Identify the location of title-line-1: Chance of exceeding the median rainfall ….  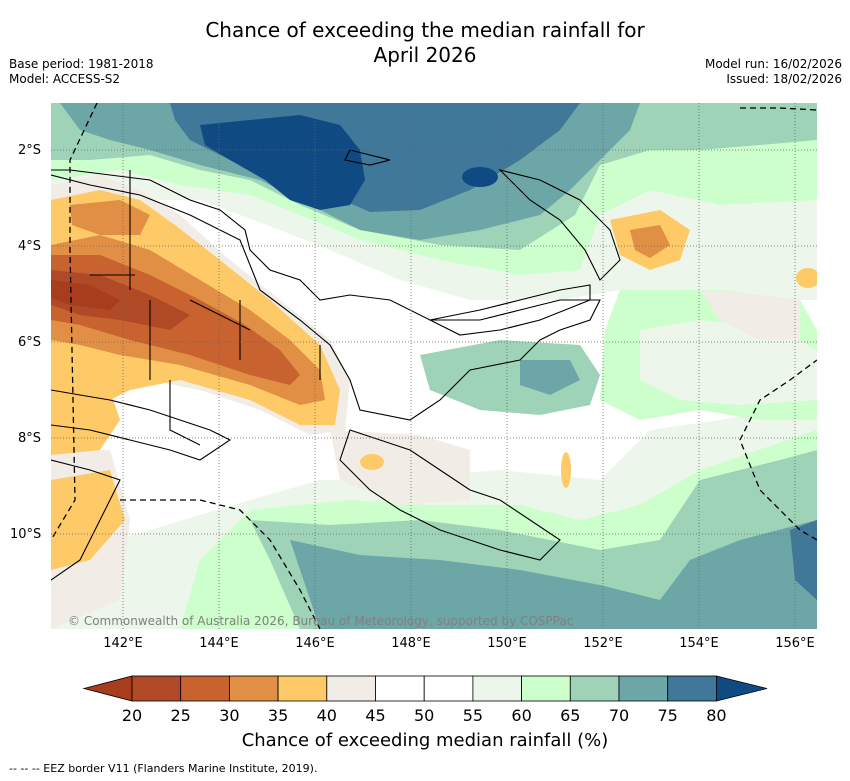
(425, 30).